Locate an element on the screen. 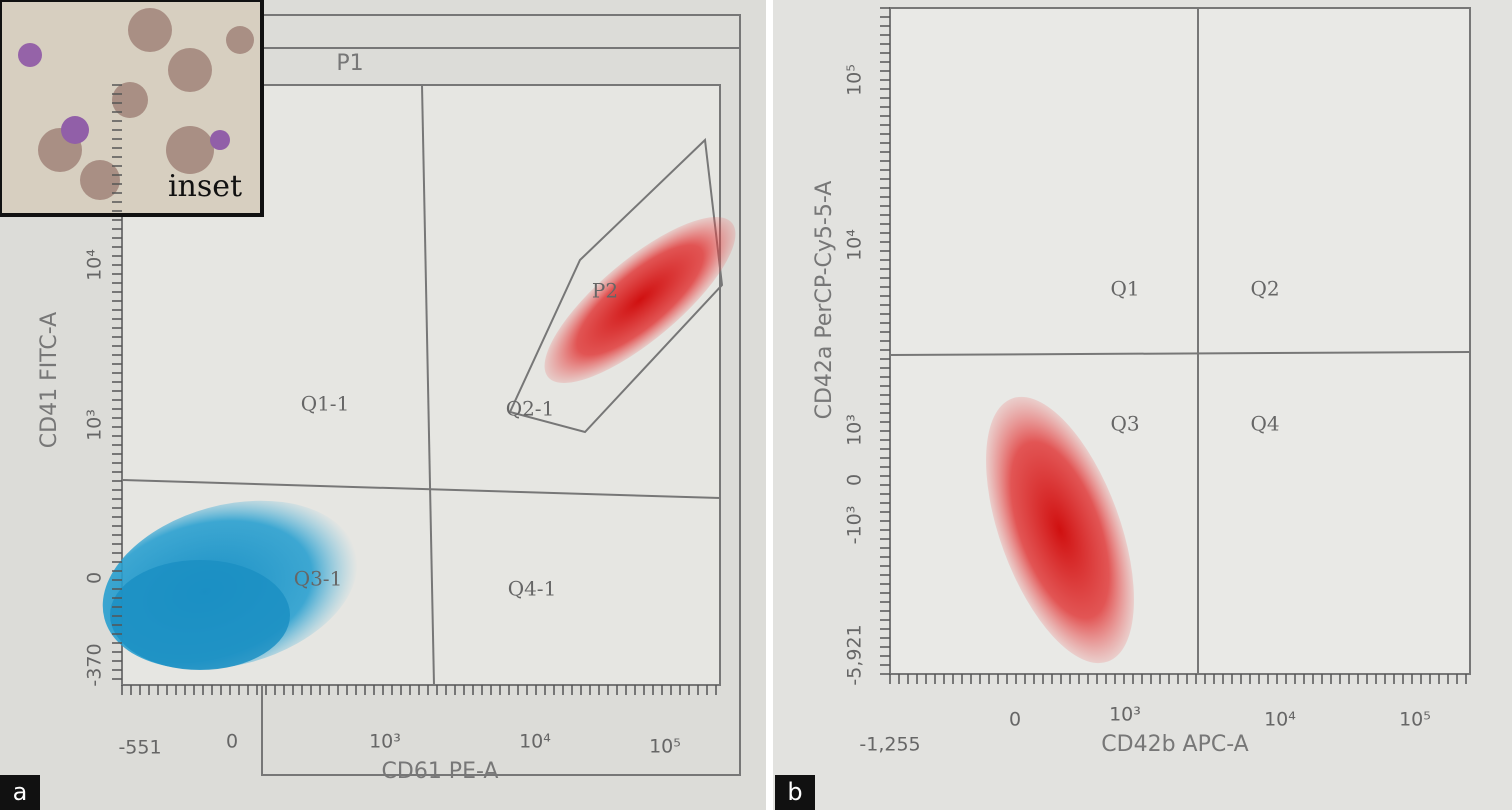  blue-core is located at coordinates (200, 615).